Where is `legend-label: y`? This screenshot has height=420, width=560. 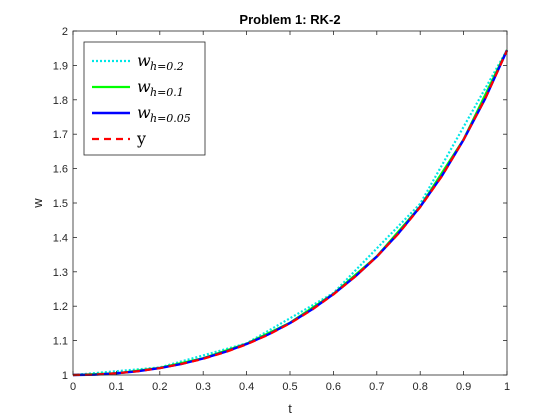 legend-label: y is located at coordinates (141, 138).